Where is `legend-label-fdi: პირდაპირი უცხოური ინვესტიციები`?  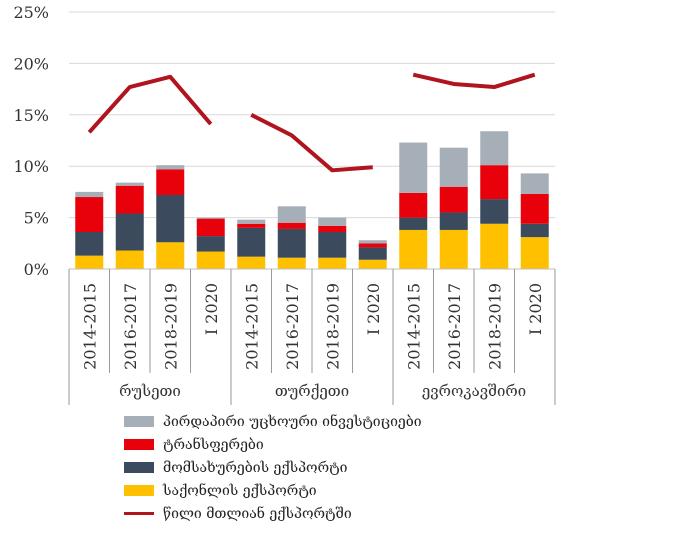
legend-label-fdi: პირდაპირი უცხოური ინვესტიციები is located at coordinates (292, 421).